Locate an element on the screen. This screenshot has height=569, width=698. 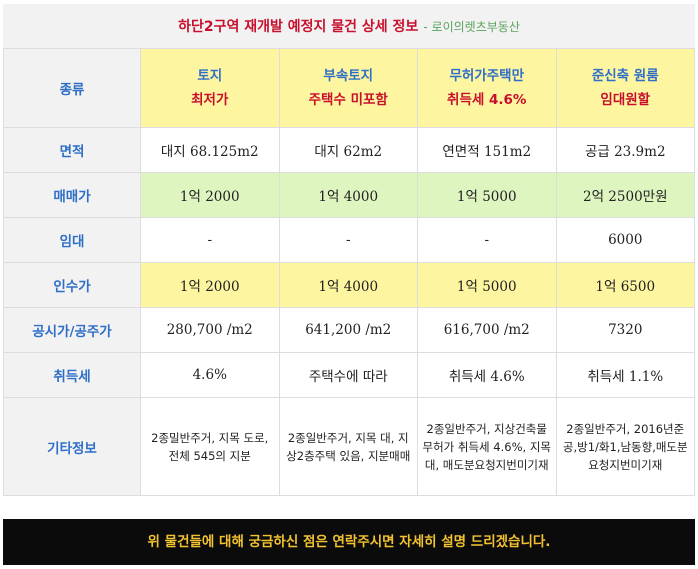
etc-cell: 2종일반주거, 2016년준공,방1/화1,남동향,매도분요청지번미기재 is located at coordinates (625, 446).